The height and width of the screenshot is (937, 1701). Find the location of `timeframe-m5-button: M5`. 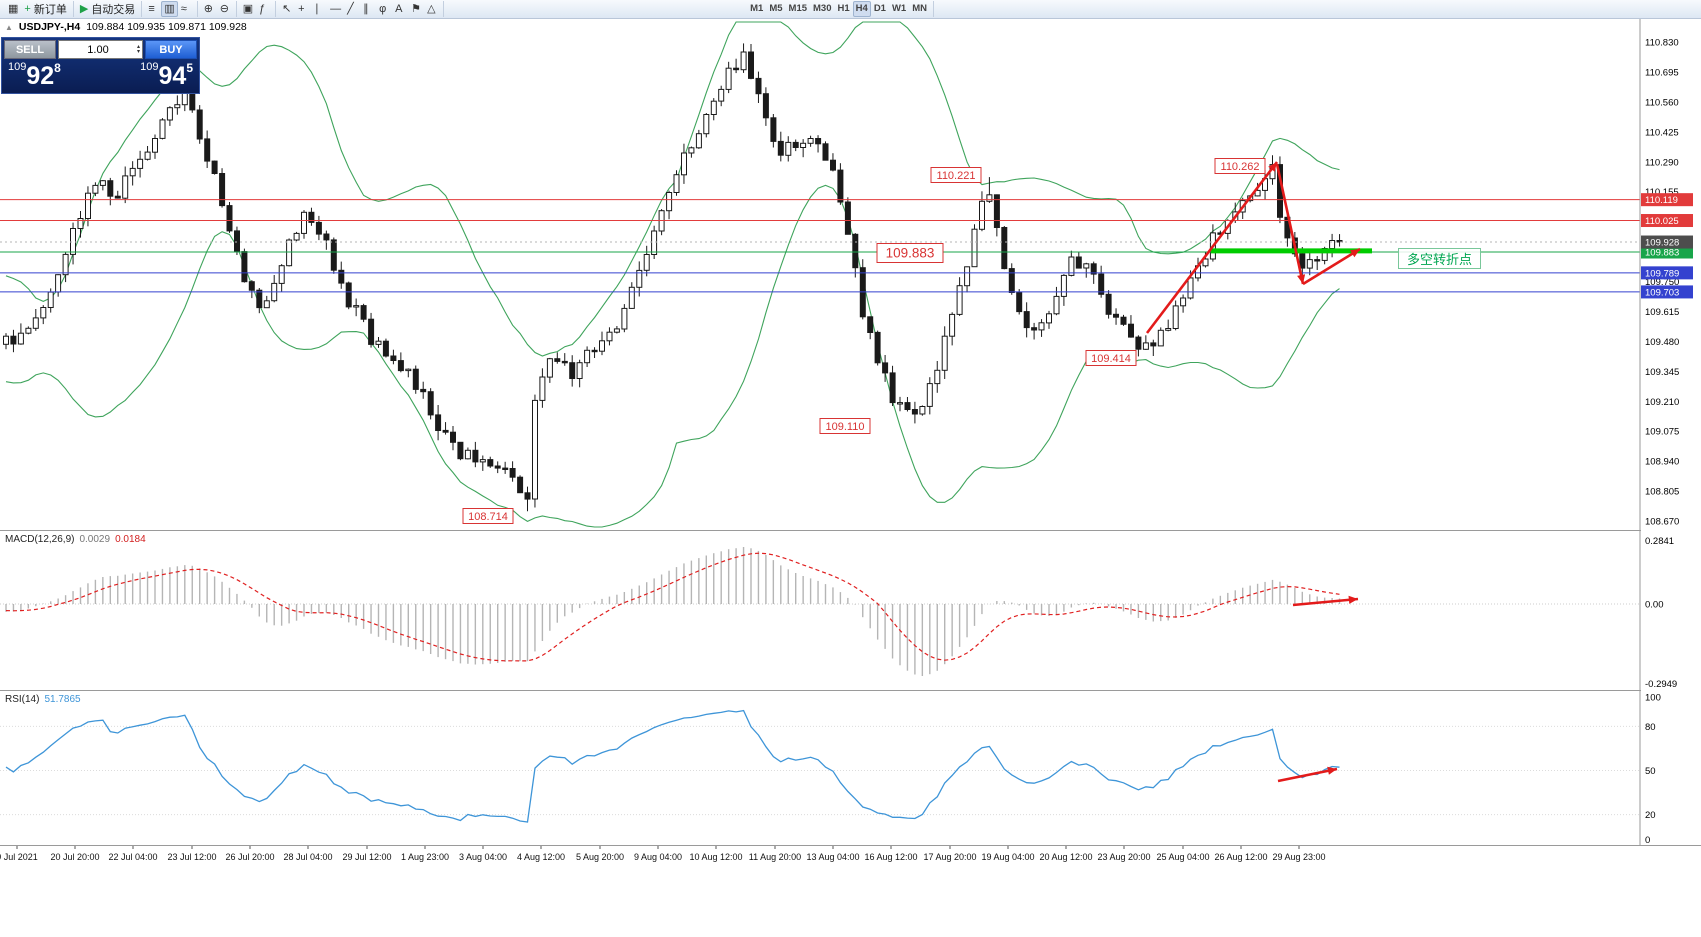

timeframe-m5-button: M5 is located at coordinates (775, 9).